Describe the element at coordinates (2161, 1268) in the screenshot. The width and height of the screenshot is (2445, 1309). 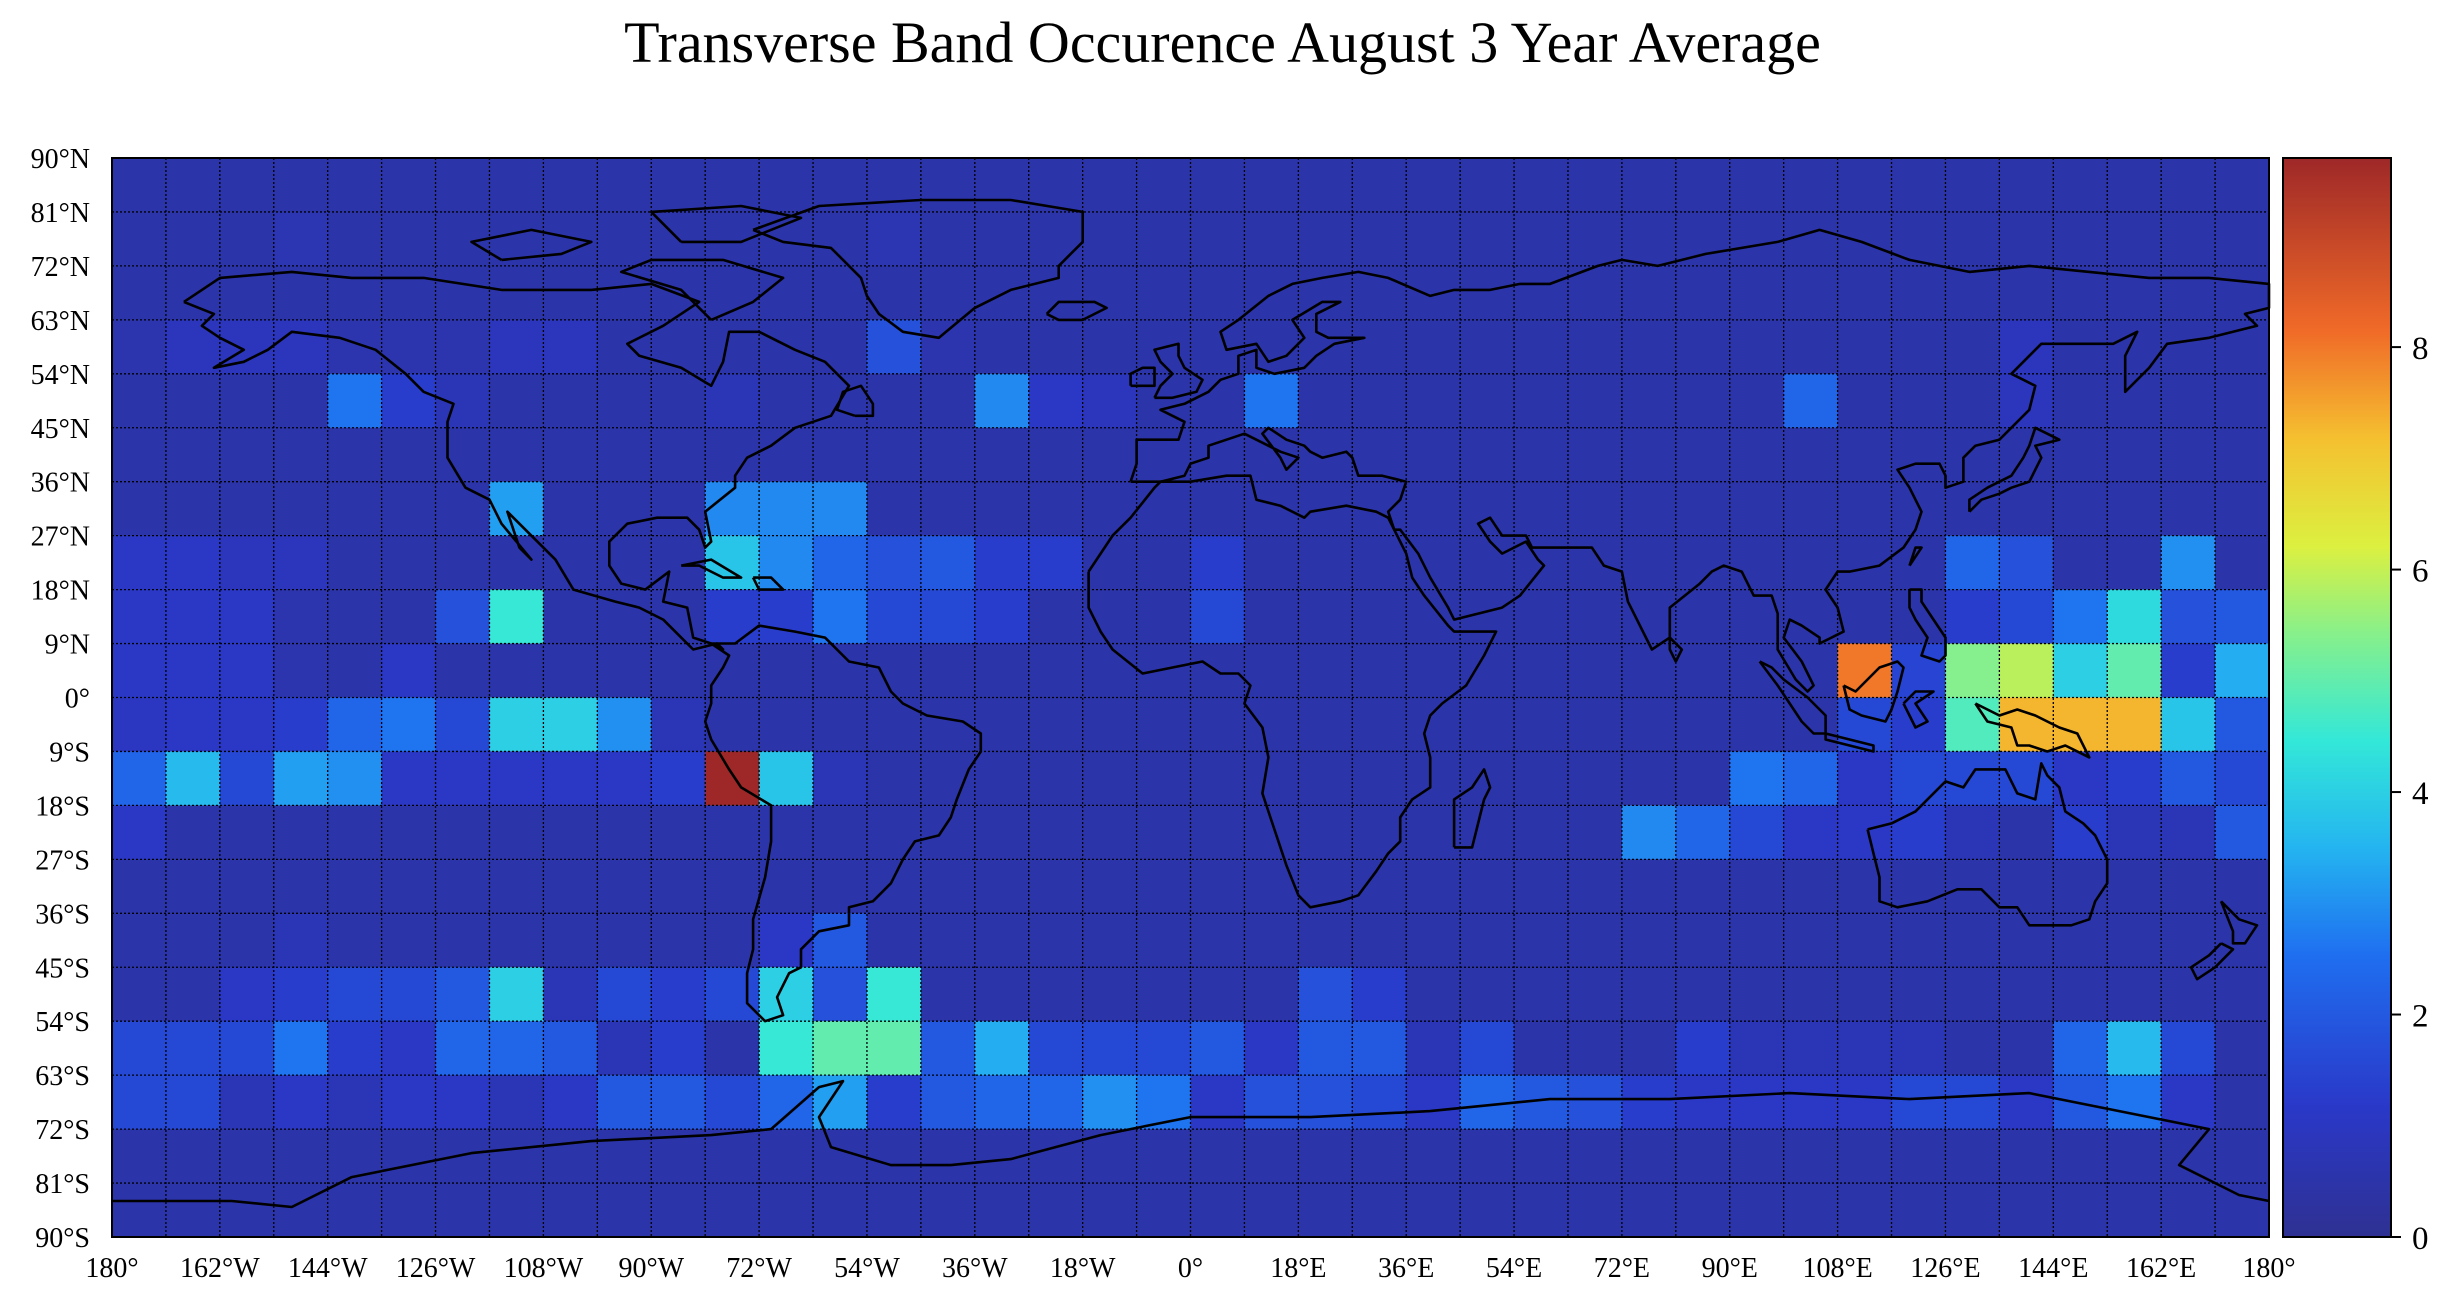
I see `x-tick-label: 162°E` at that location.